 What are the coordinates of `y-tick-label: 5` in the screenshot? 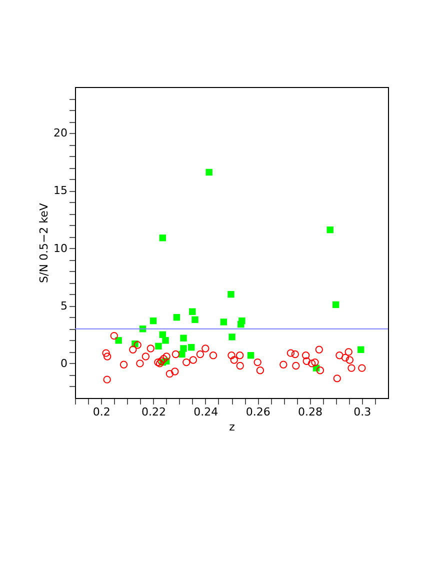 It's located at (64, 305).